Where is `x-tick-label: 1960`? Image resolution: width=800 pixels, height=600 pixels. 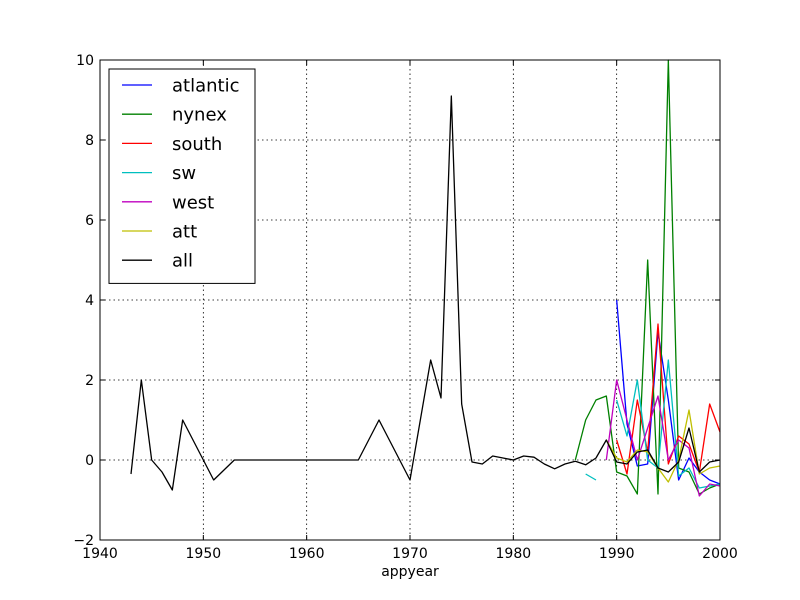
x-tick-label: 1960 is located at coordinates (307, 554).